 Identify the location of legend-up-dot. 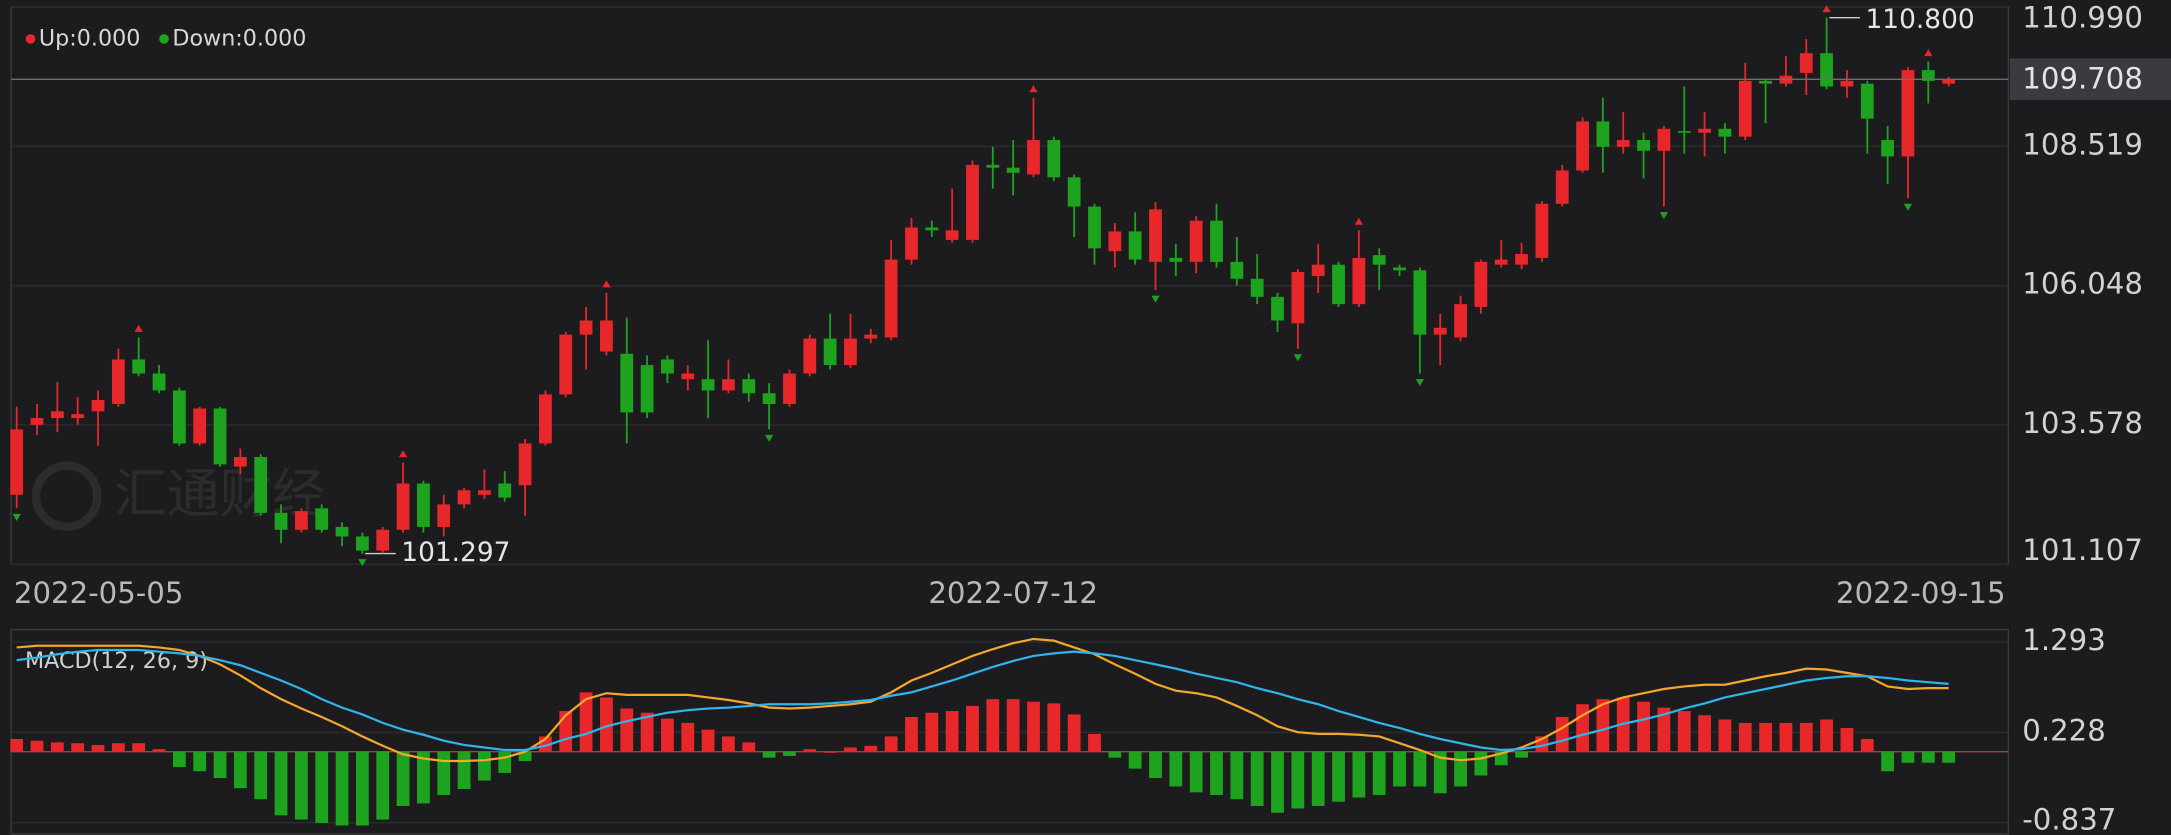
(30, 39).